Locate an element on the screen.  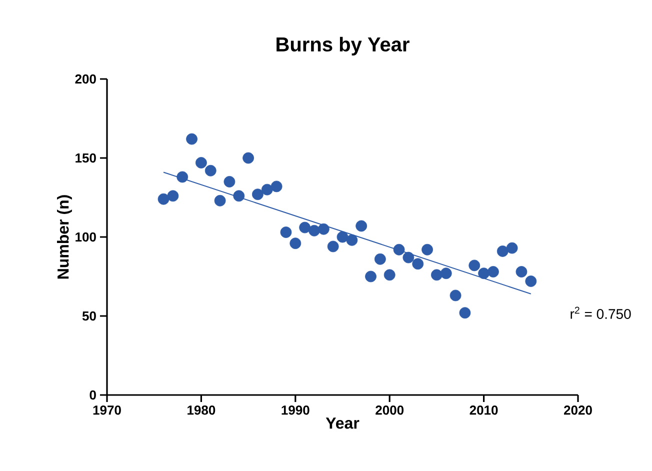
x-tick-label: 1990 is located at coordinates (296, 410).